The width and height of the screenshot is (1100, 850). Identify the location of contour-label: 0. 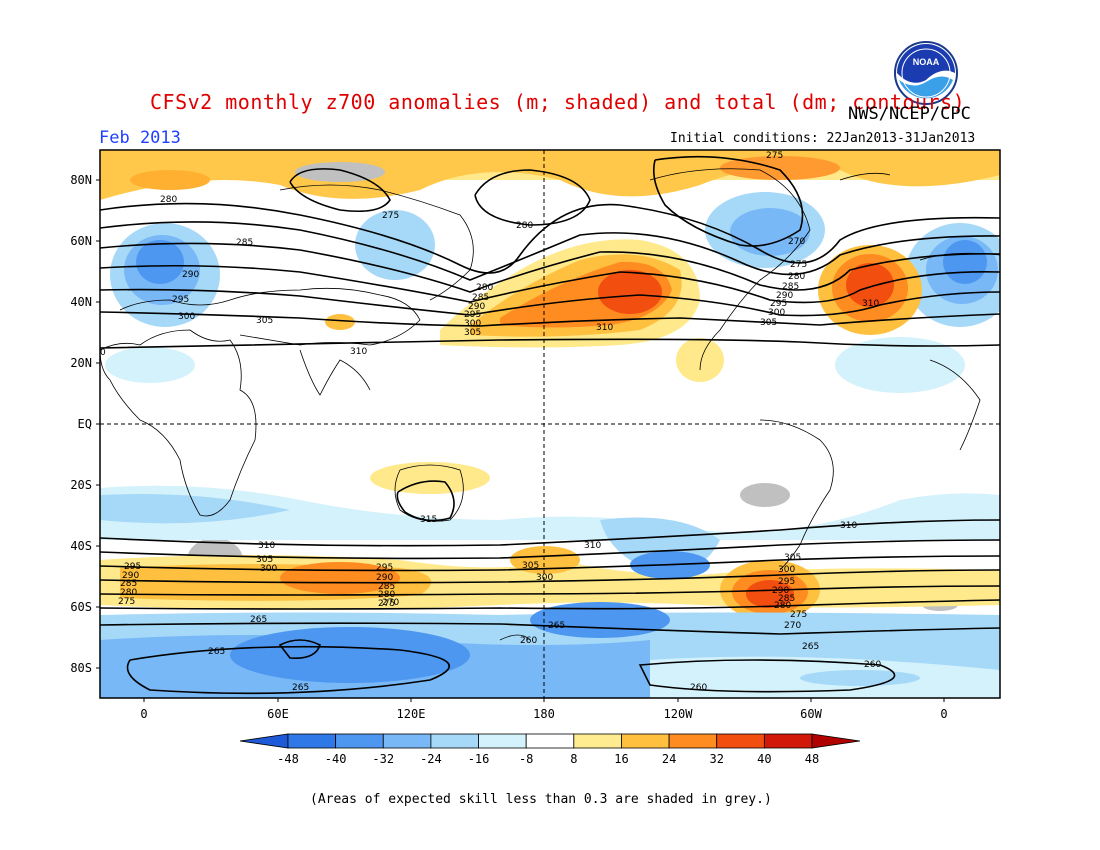
(103, 353).